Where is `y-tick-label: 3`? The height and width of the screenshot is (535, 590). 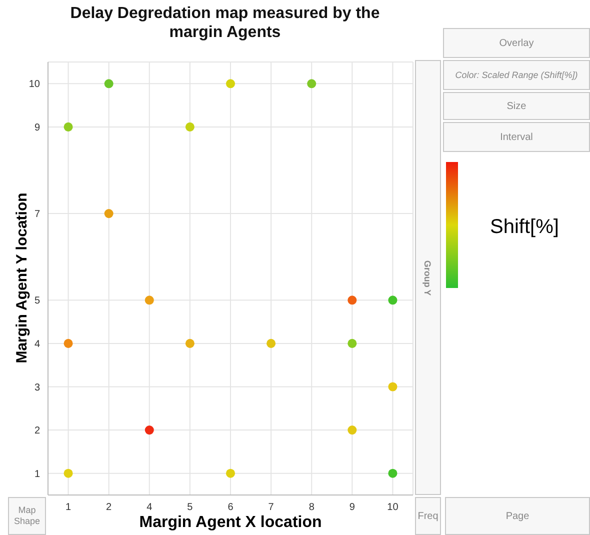
y-tick-label: 3 is located at coordinates (37, 388).